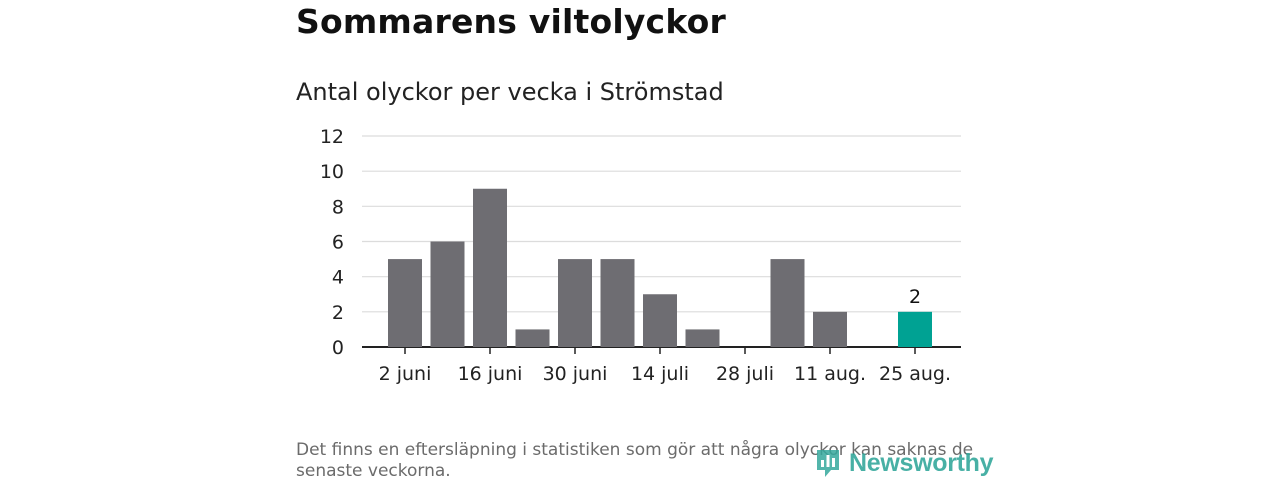 The width and height of the screenshot is (1280, 480). What do you see at coordinates (915, 329) in the screenshot?
I see `bar-highlight` at bounding box center [915, 329].